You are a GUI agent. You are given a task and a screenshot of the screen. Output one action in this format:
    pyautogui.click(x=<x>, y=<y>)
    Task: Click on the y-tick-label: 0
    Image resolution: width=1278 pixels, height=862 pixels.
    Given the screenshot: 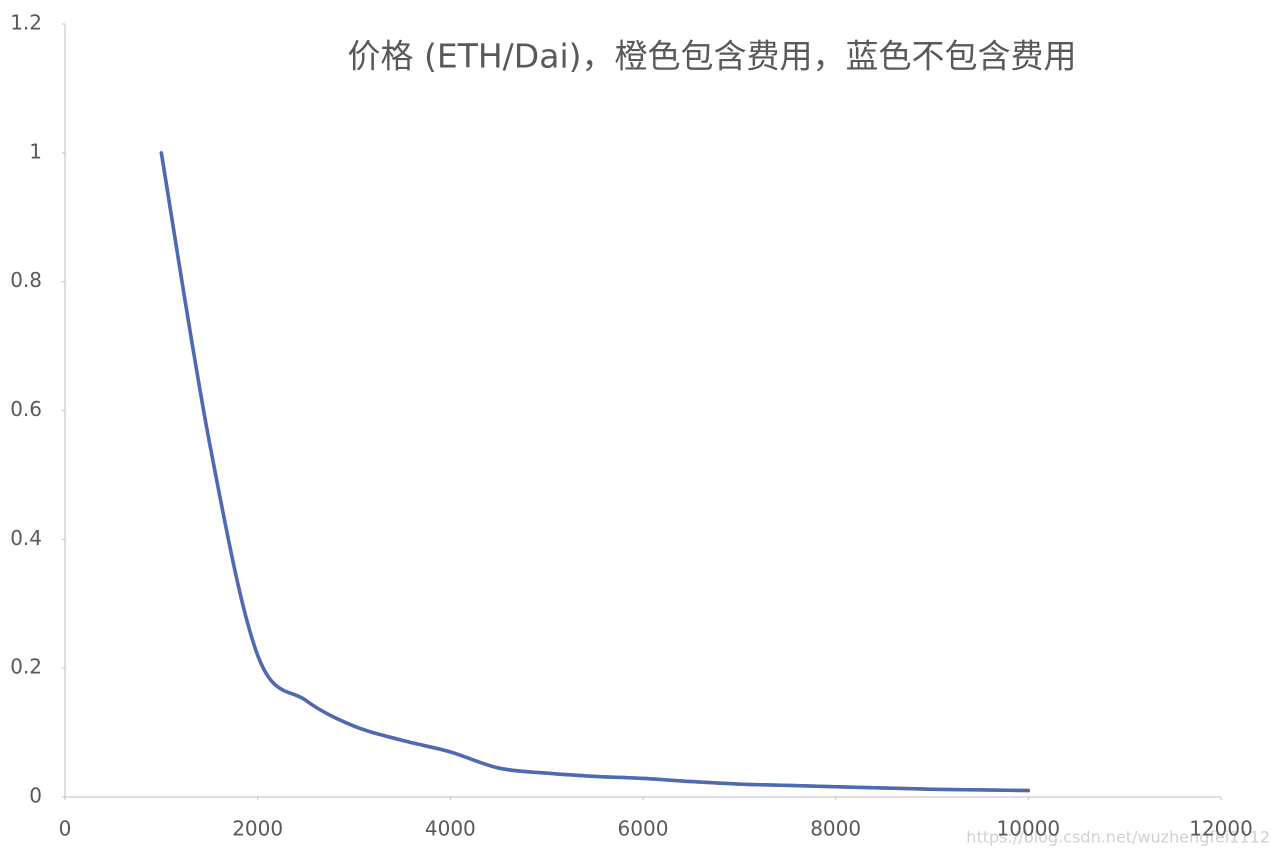 What is the action you would take?
    pyautogui.click(x=35, y=796)
    